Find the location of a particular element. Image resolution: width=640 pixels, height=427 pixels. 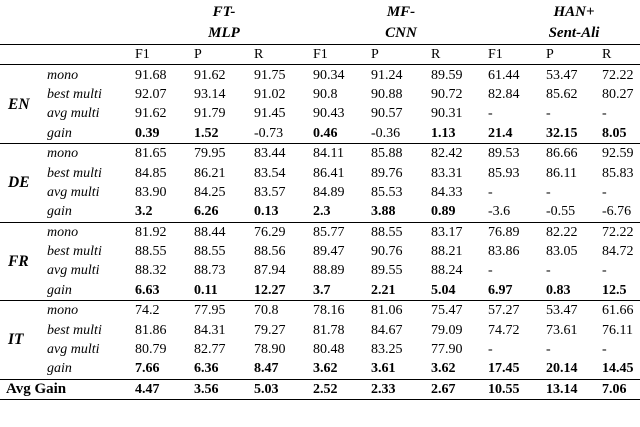

metric-value: 84.67 is located at coordinates (387, 330).